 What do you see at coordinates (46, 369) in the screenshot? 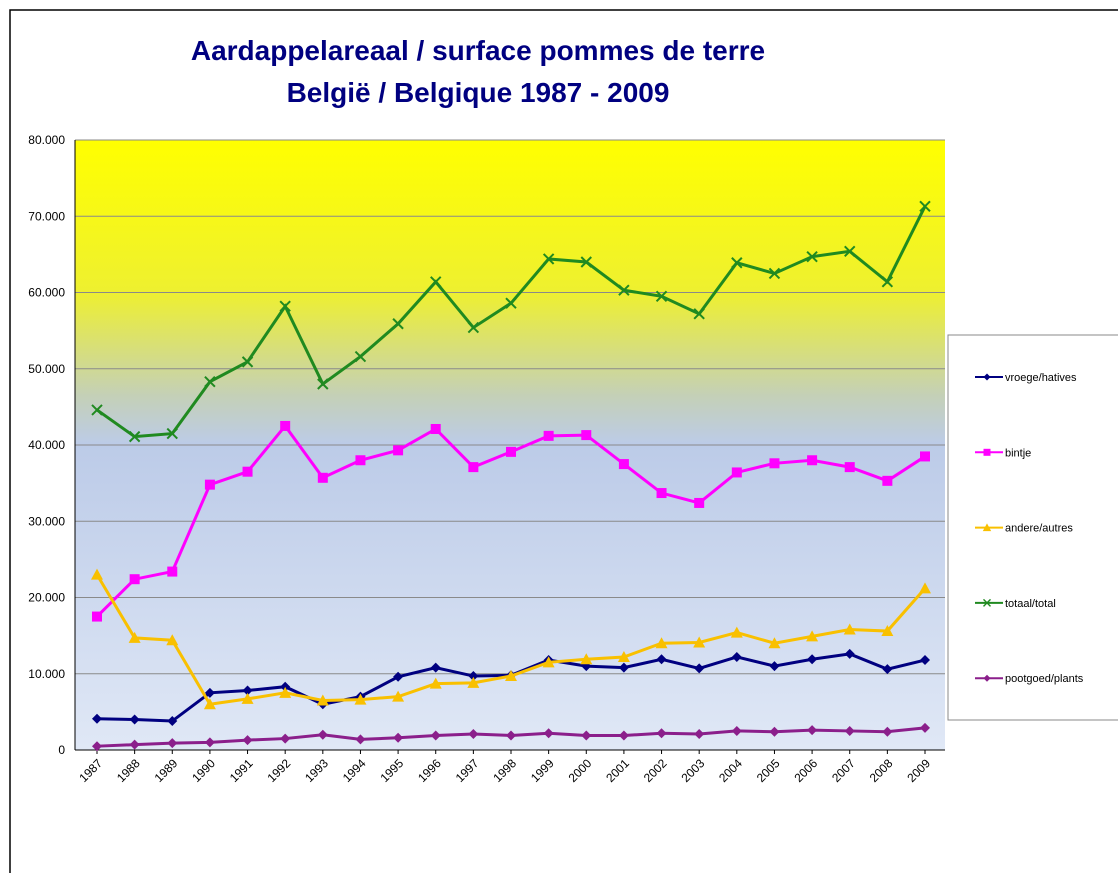
I see `y-tick-label: 50.000` at bounding box center [46, 369].